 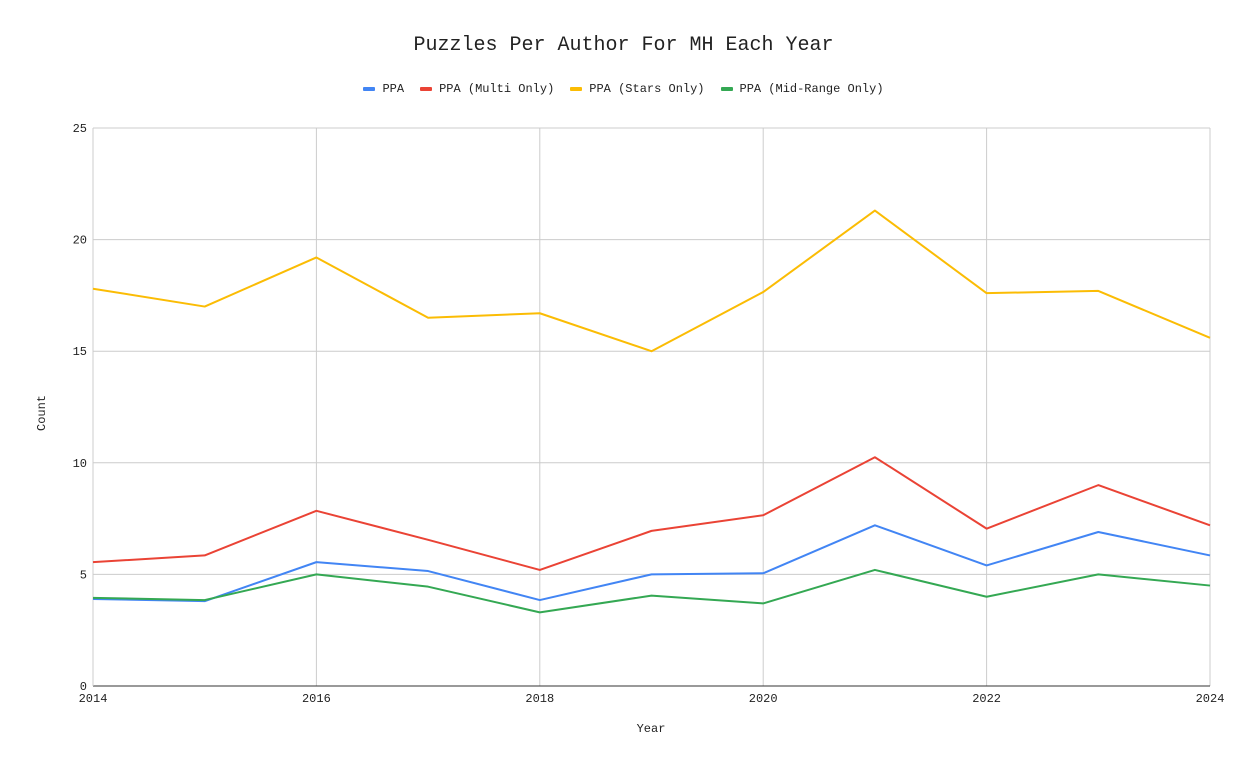 I want to click on y-tick-label: 20, so click(x=80, y=241).